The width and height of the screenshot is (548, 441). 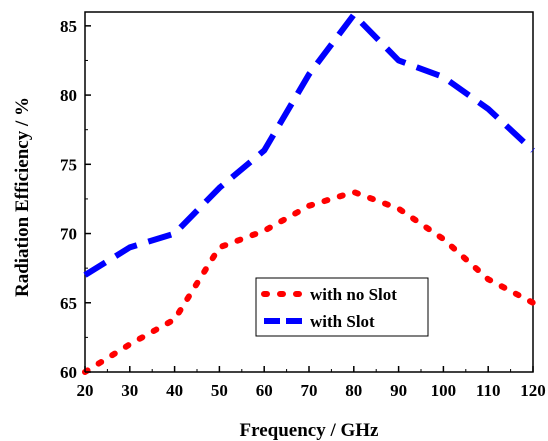 What do you see at coordinates (444, 390) in the screenshot?
I see `x-tick-label: 100` at bounding box center [444, 390].